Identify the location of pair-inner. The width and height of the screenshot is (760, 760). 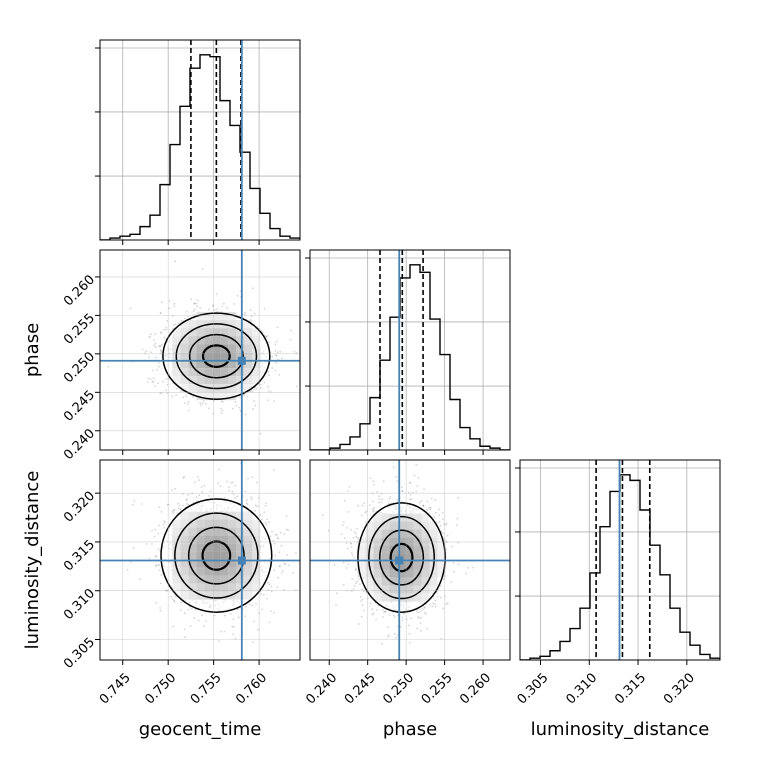
(200, 350).